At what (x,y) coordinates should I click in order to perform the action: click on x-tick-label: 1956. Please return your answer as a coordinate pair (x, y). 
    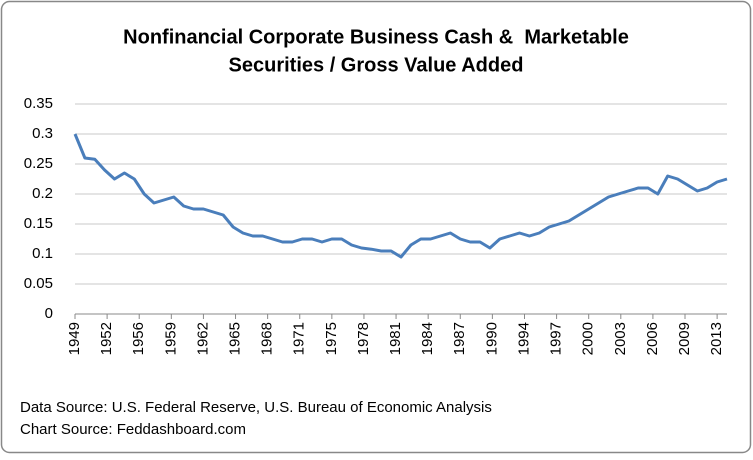
    Looking at the image, I should click on (138, 338).